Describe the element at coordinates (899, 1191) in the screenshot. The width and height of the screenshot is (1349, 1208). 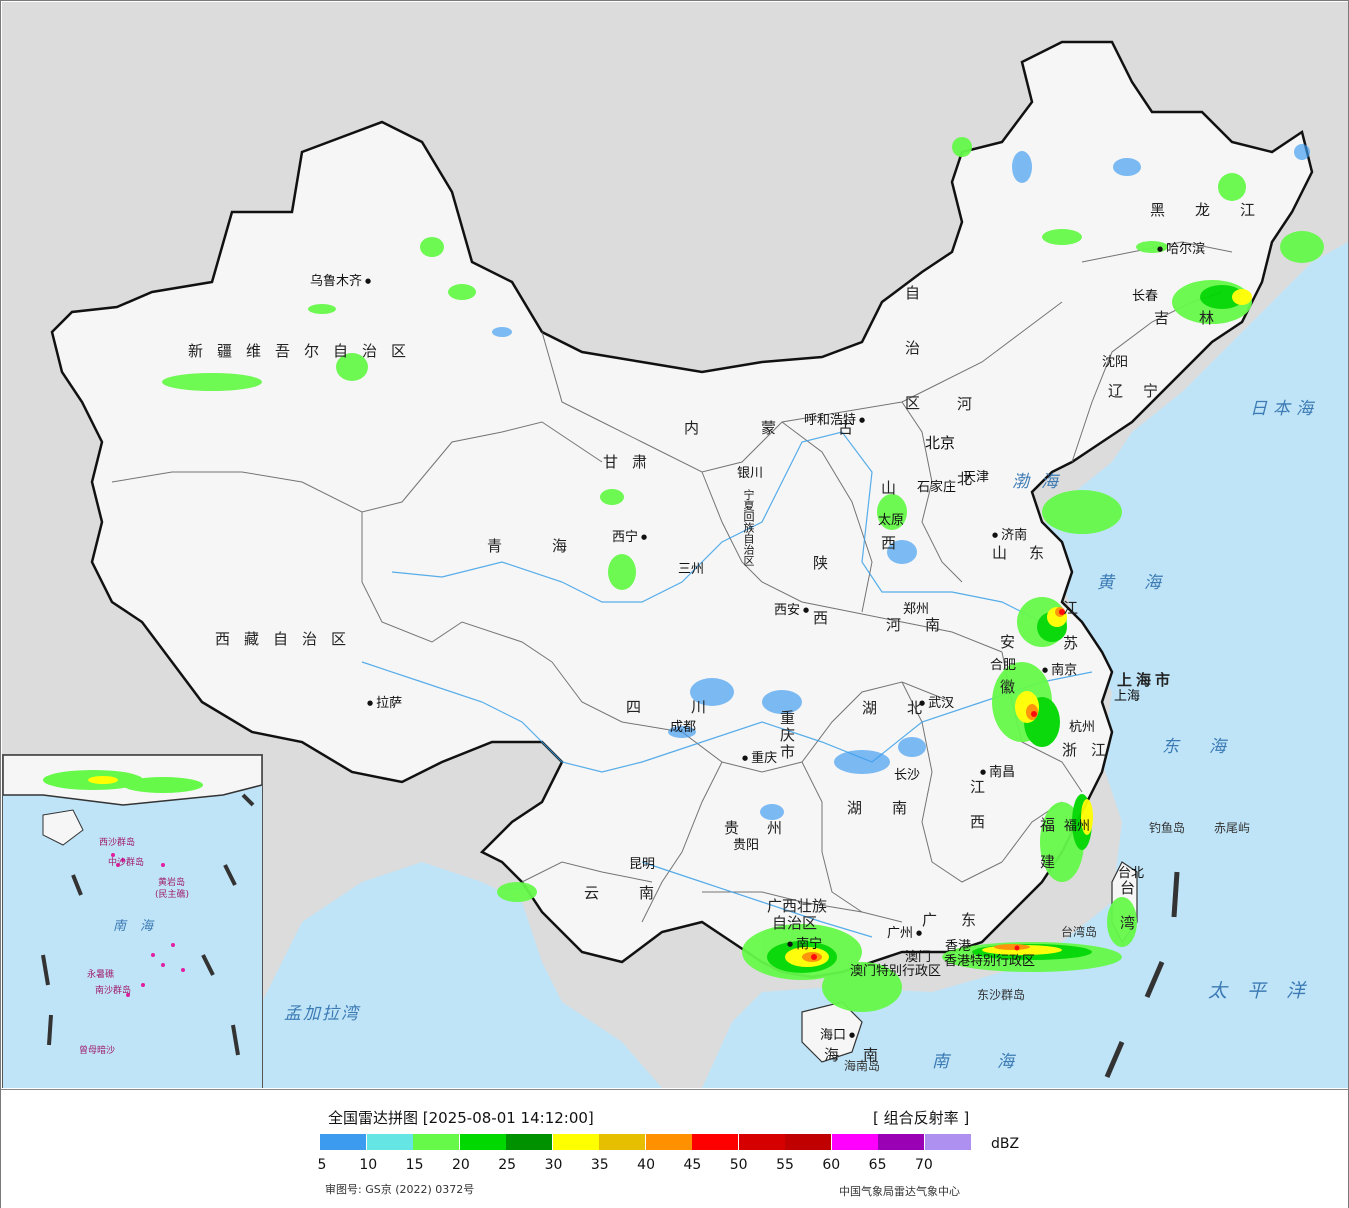
I see `agency-credit: 中国气象局雷达气象中心` at that location.